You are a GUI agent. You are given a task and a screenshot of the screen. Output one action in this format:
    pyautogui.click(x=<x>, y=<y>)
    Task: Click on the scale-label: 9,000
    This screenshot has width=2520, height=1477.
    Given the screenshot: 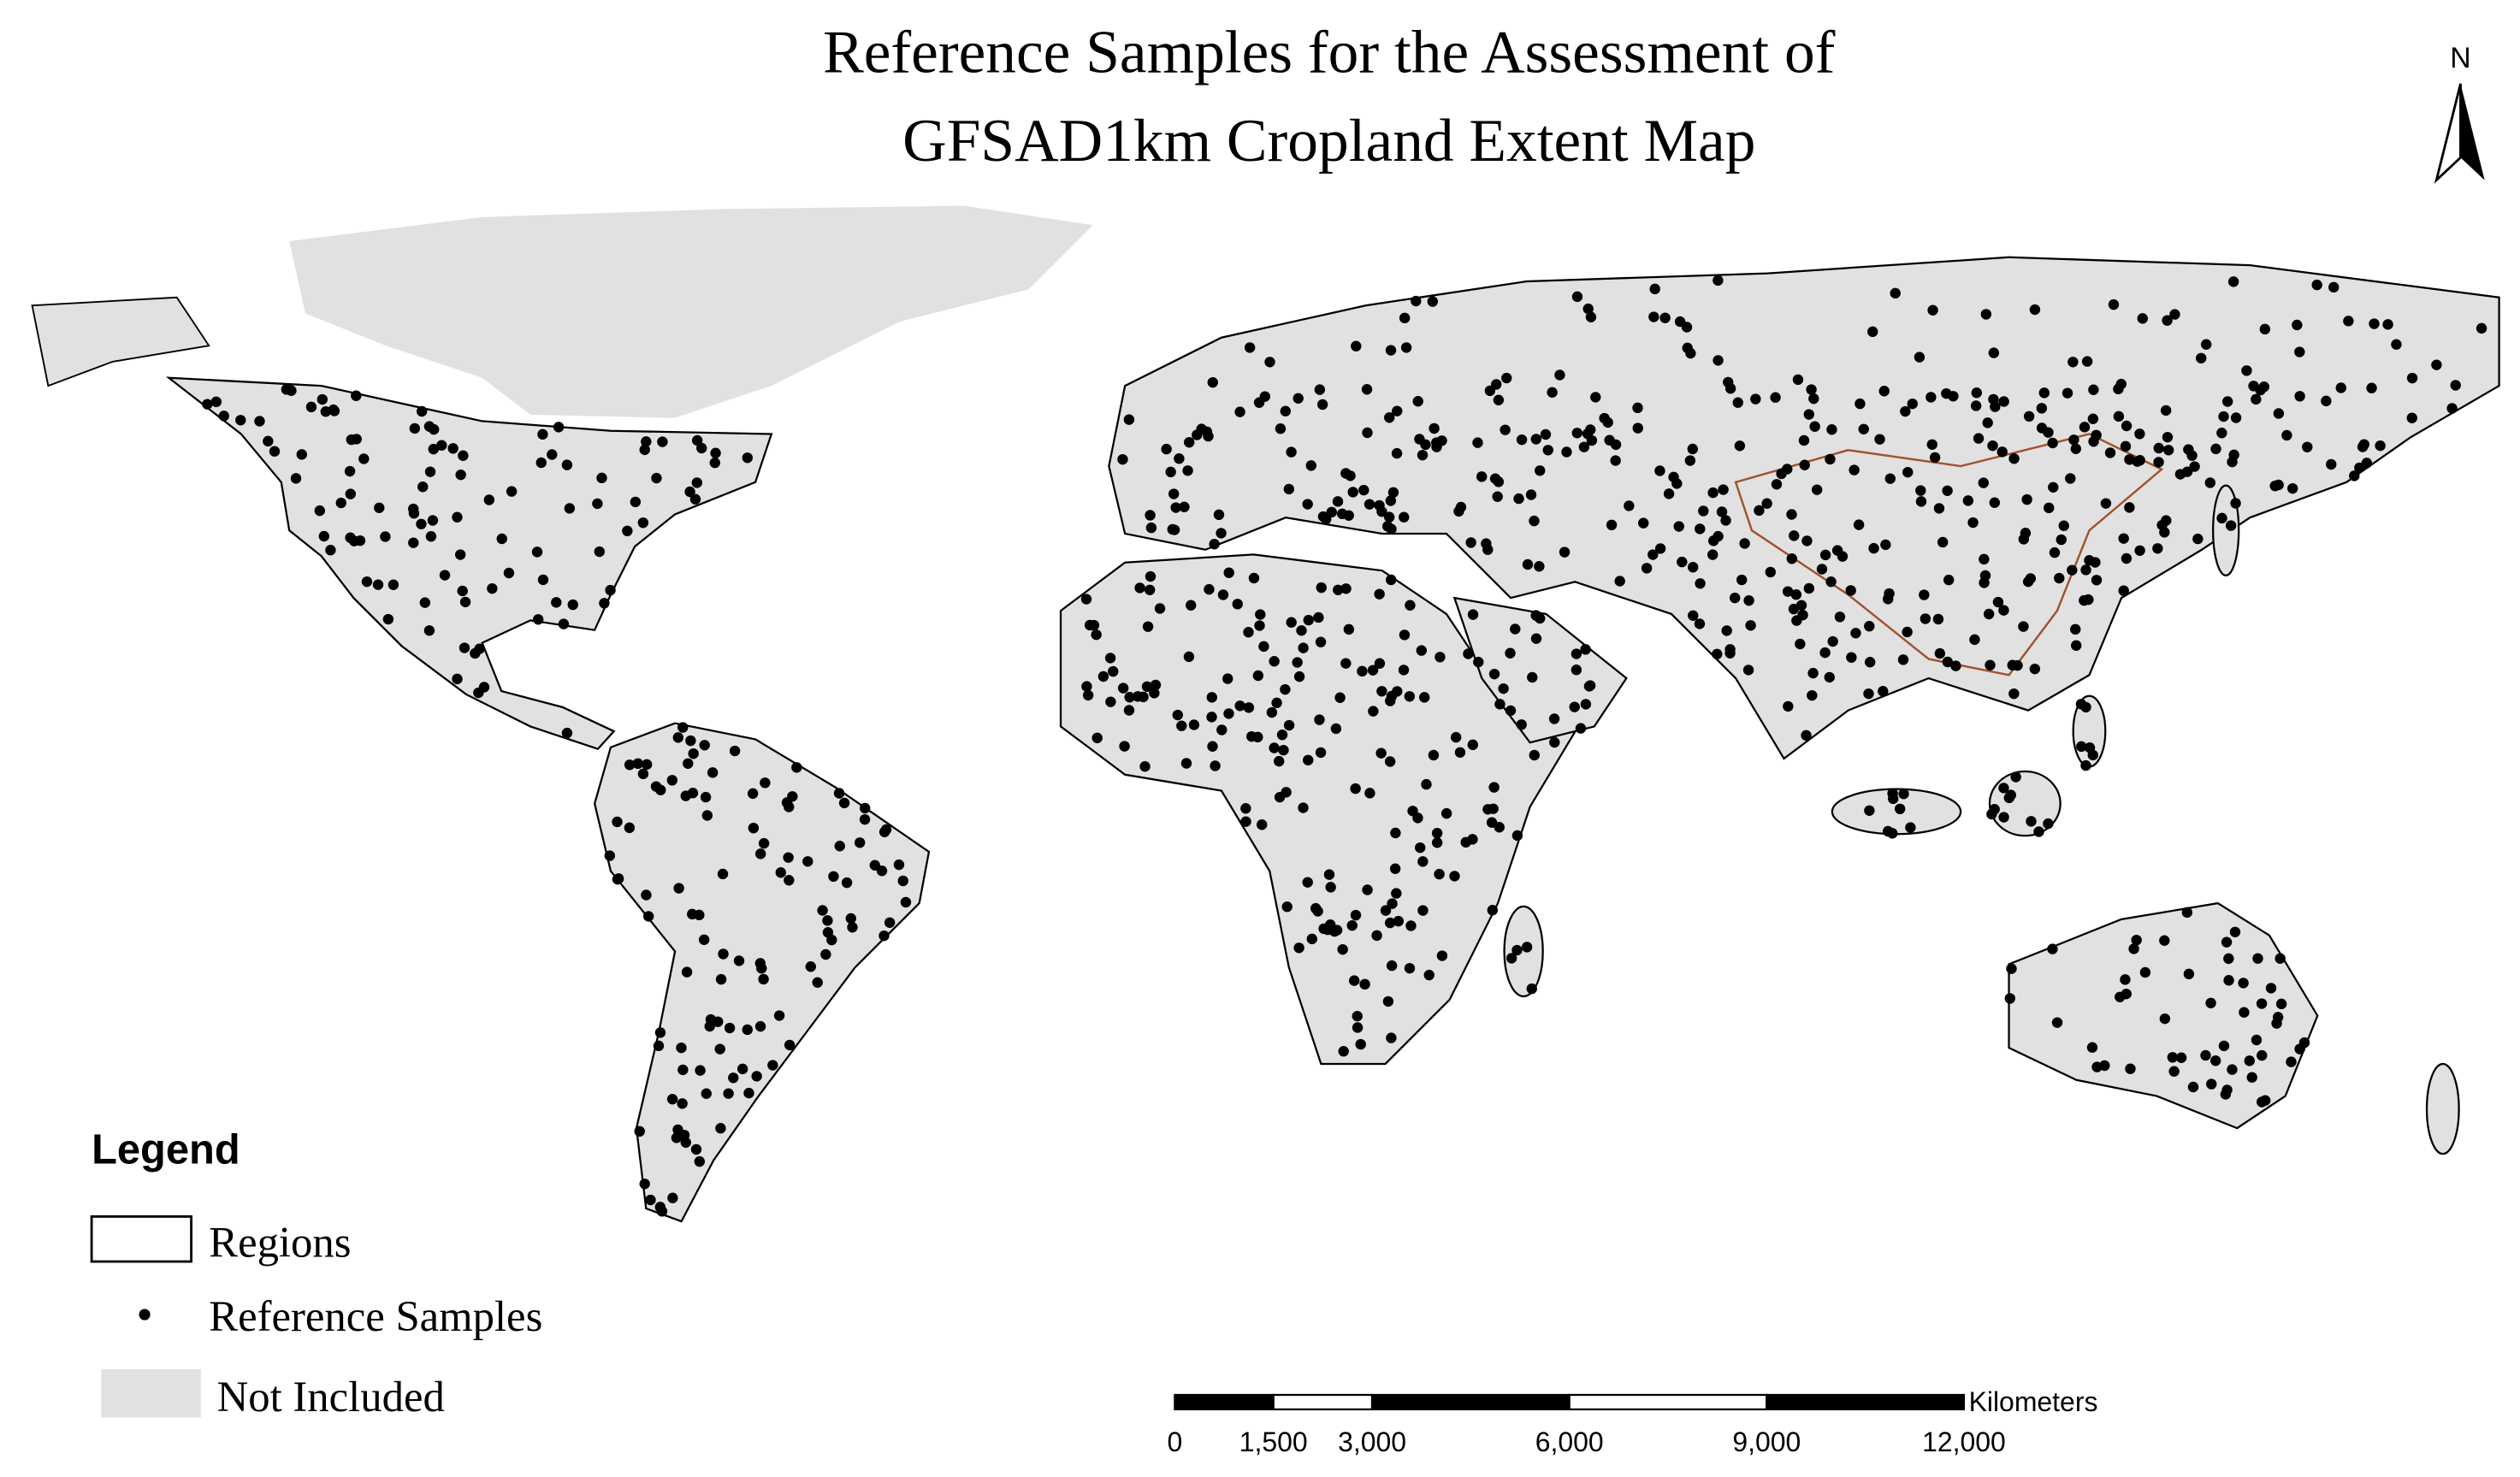 What is the action you would take?
    pyautogui.click(x=1766, y=1442)
    